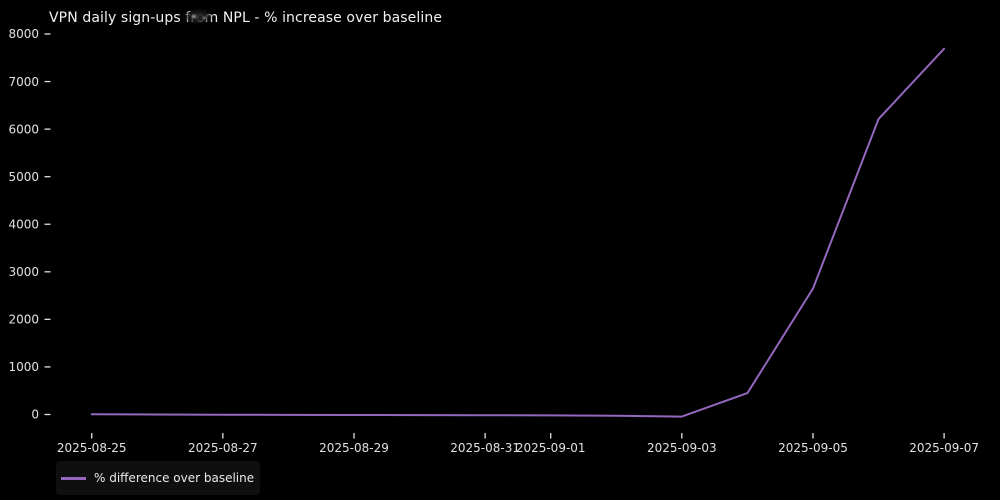  What do you see at coordinates (73, 478) in the screenshot?
I see `legend-line-swatch` at bounding box center [73, 478].